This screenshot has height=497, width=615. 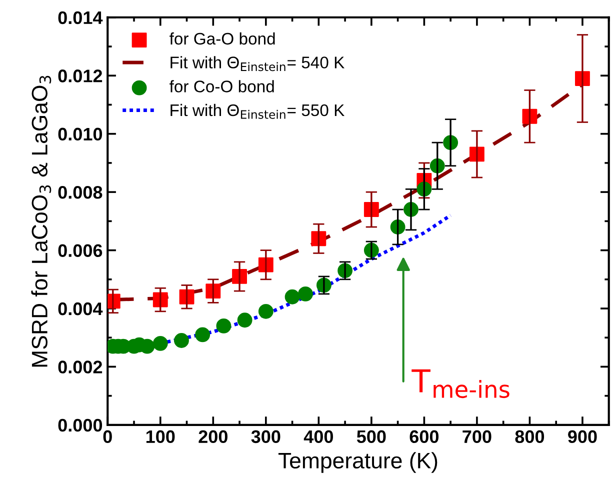 I want to click on x-tick-label: 400, so click(x=318, y=437).